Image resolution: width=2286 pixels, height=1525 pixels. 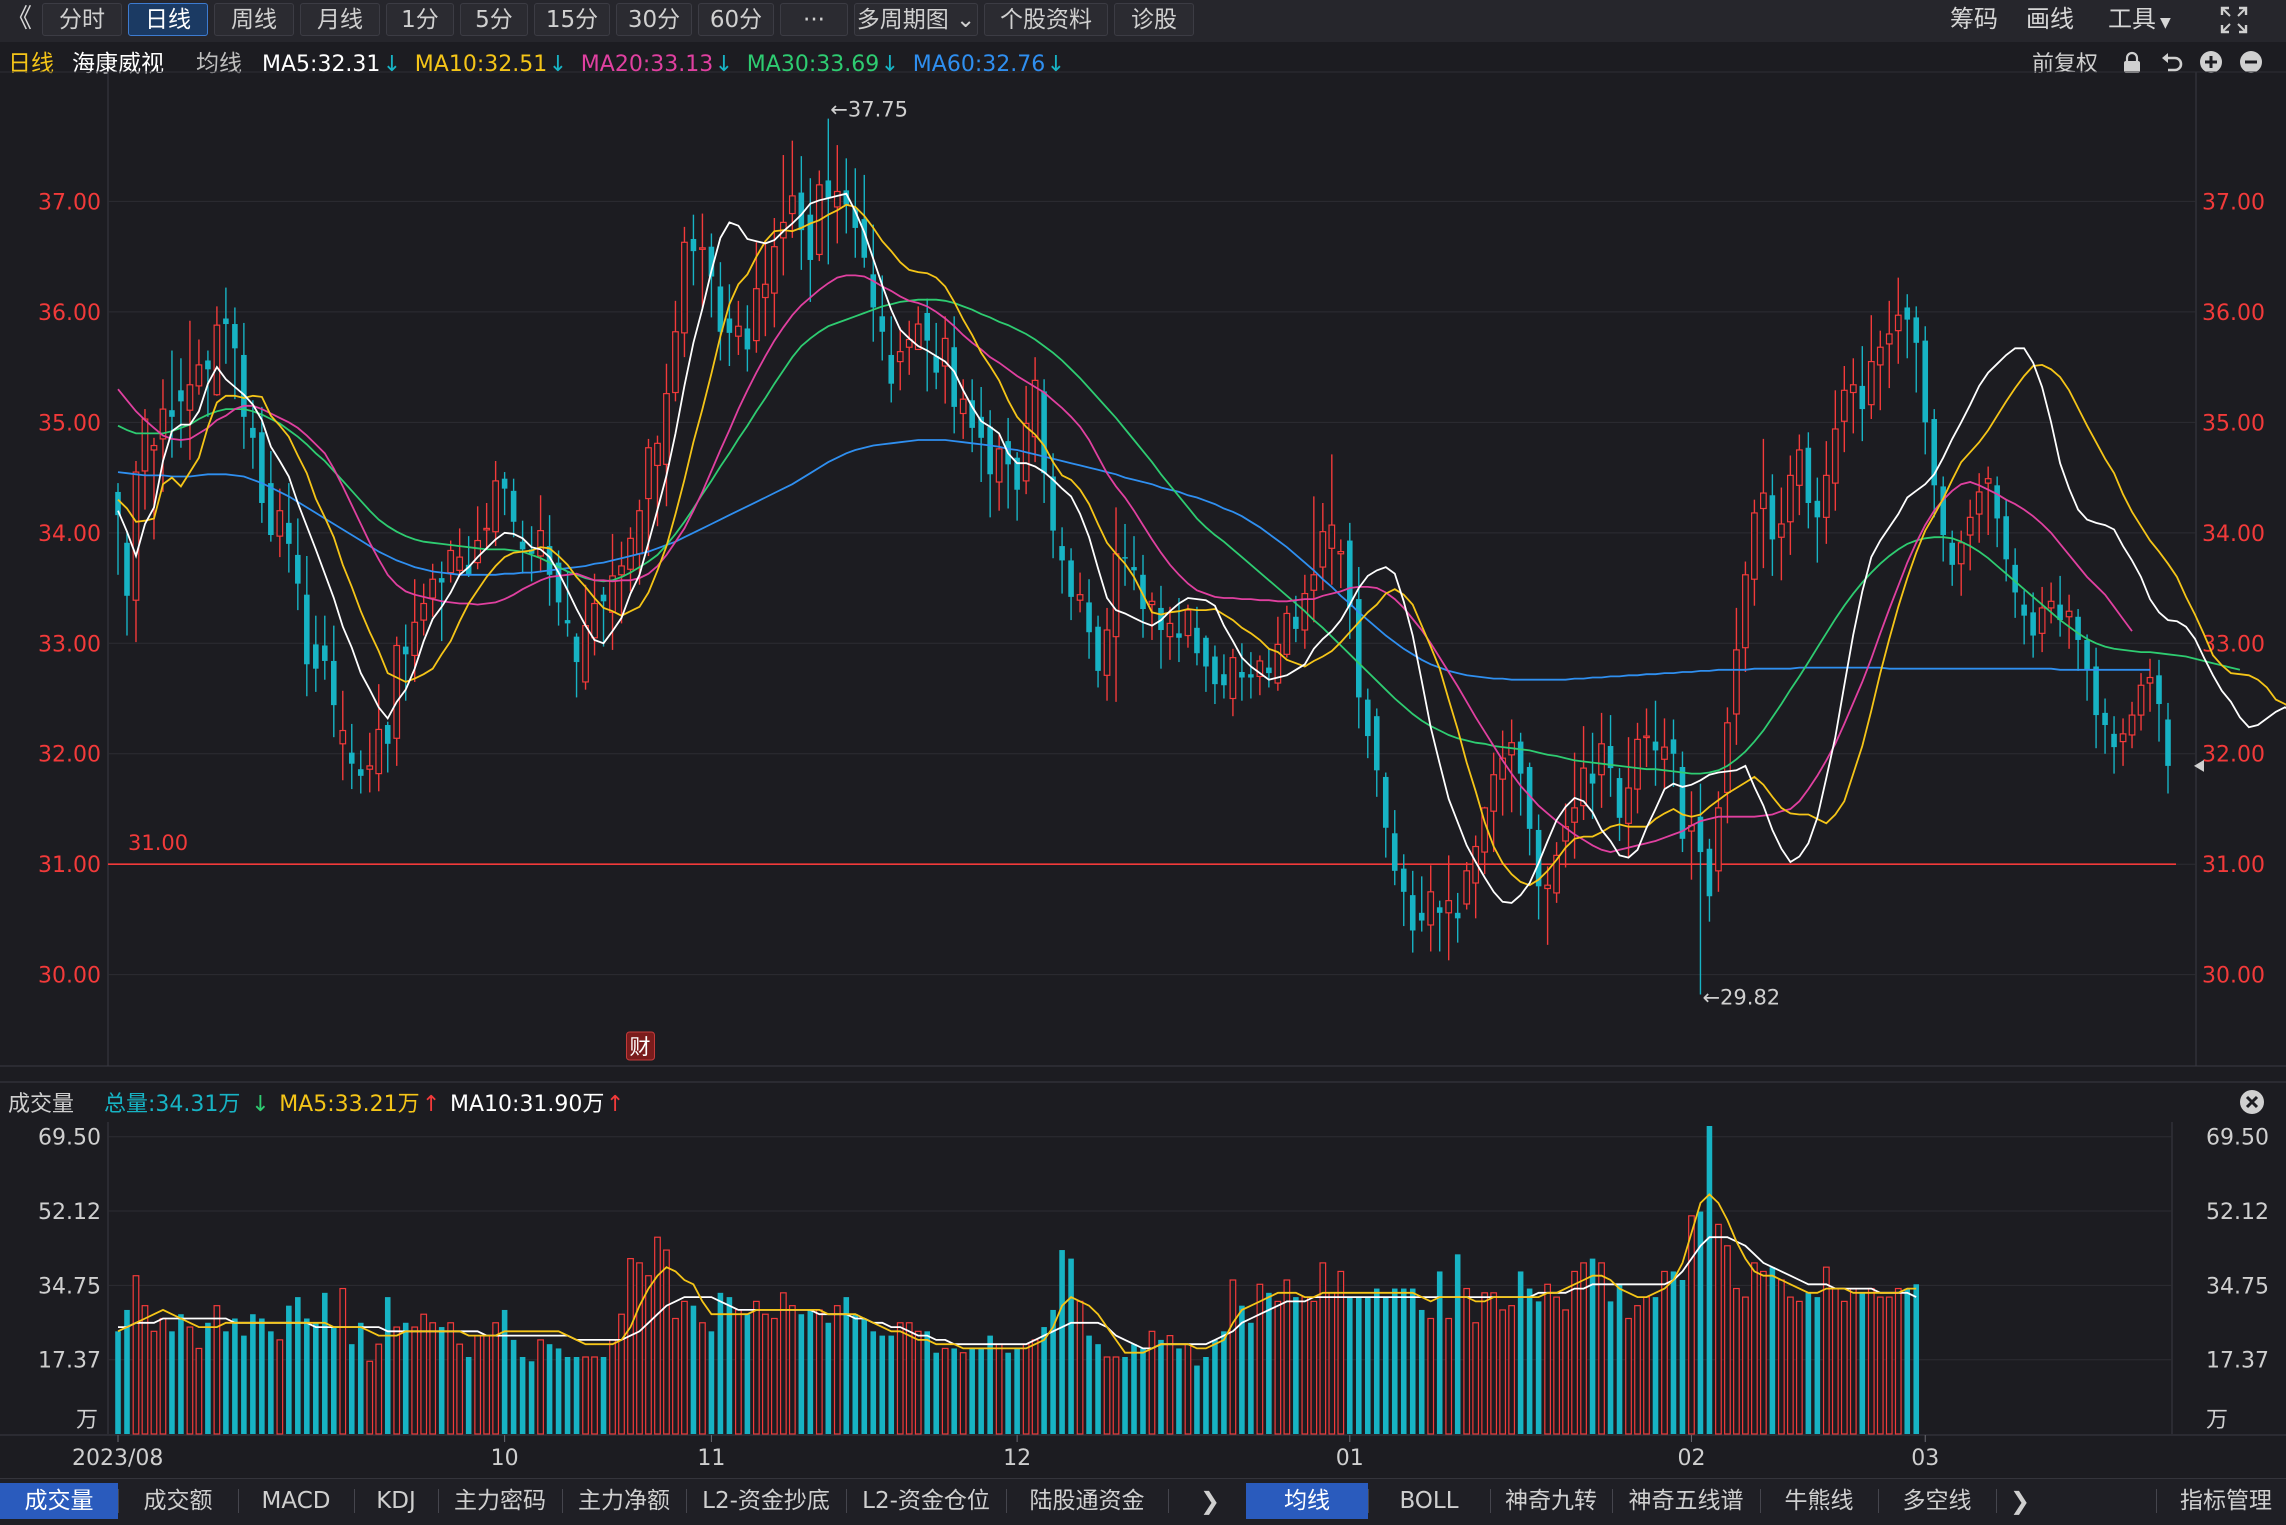 What do you see at coordinates (572, 19) in the screenshot?
I see `tab-6: 15分` at bounding box center [572, 19].